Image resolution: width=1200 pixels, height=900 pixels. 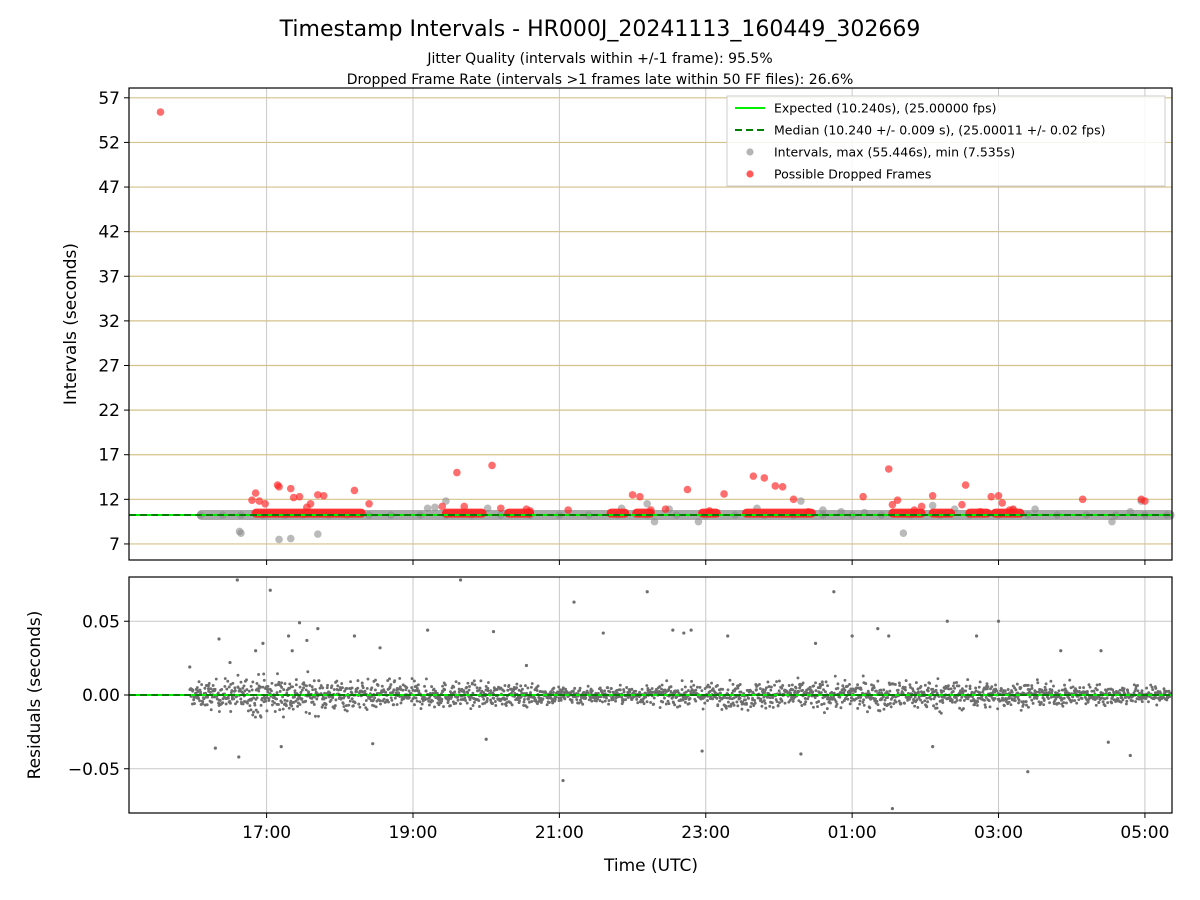 I want to click on residual-dot-1924, so click(x=976, y=691).